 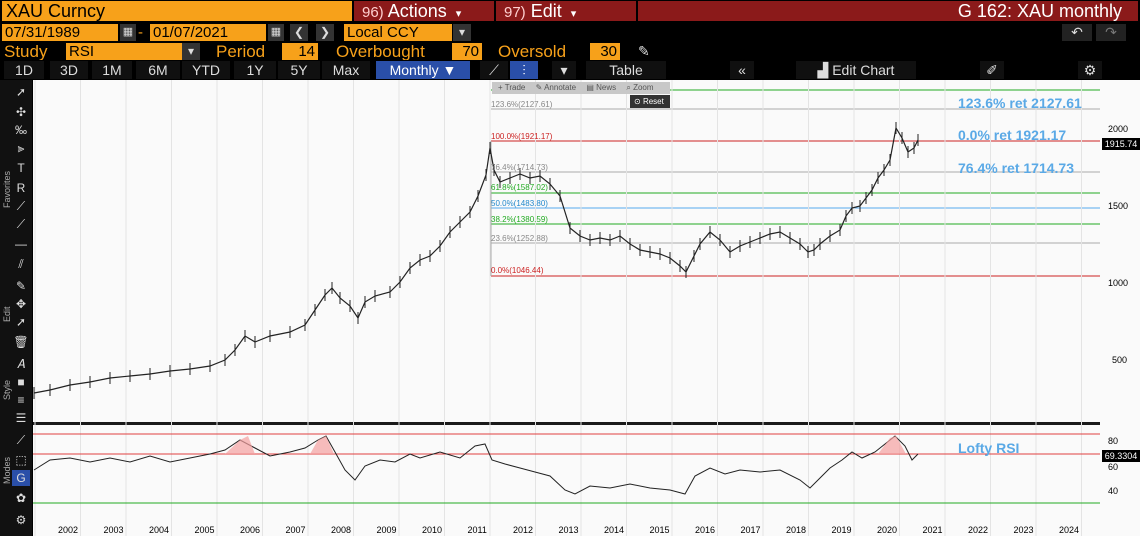 What do you see at coordinates (1016, 168) in the screenshot?
I see `annotation-764: 76.4% ret 1714.73` at bounding box center [1016, 168].